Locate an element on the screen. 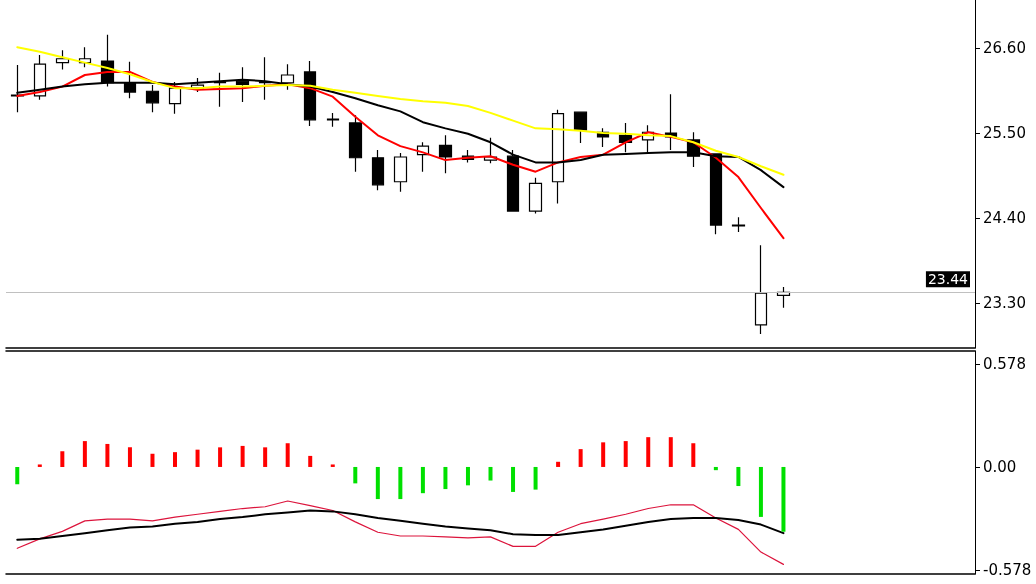 The height and width of the screenshot is (584, 1036). y-tick-label: 0.00 is located at coordinates (1000, 466).